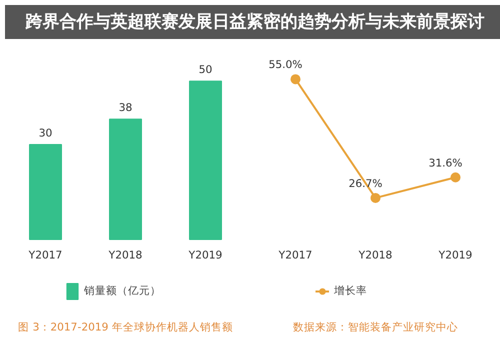 The height and width of the screenshot is (362, 500). What do you see at coordinates (122, 291) in the screenshot?
I see `legend-label: 销量额（亿元）` at bounding box center [122, 291].